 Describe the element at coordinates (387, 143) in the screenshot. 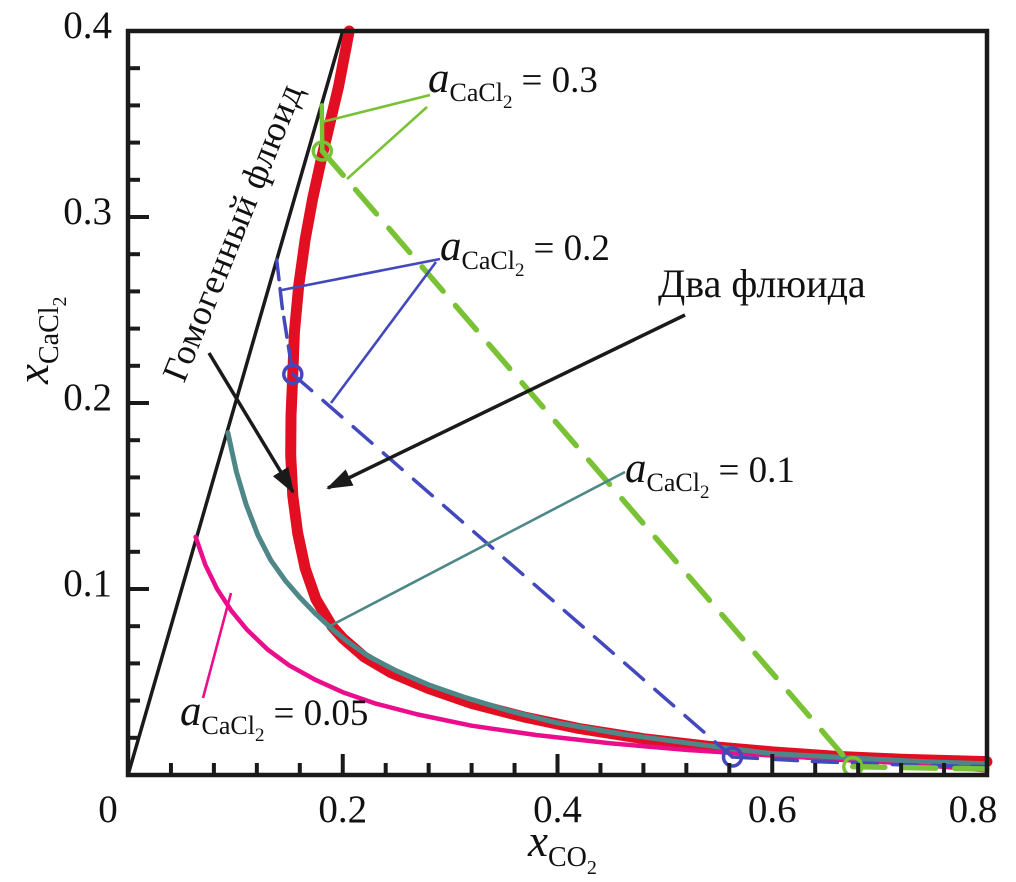

I see `leader-a0.3-to-tie-line` at that location.